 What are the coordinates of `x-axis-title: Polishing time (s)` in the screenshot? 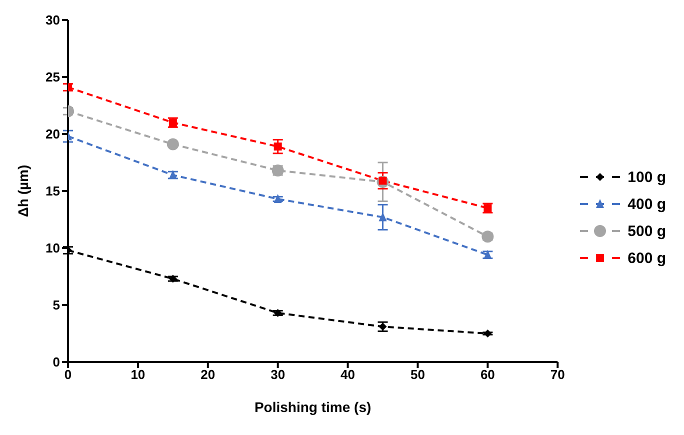 It's located at (313, 406).